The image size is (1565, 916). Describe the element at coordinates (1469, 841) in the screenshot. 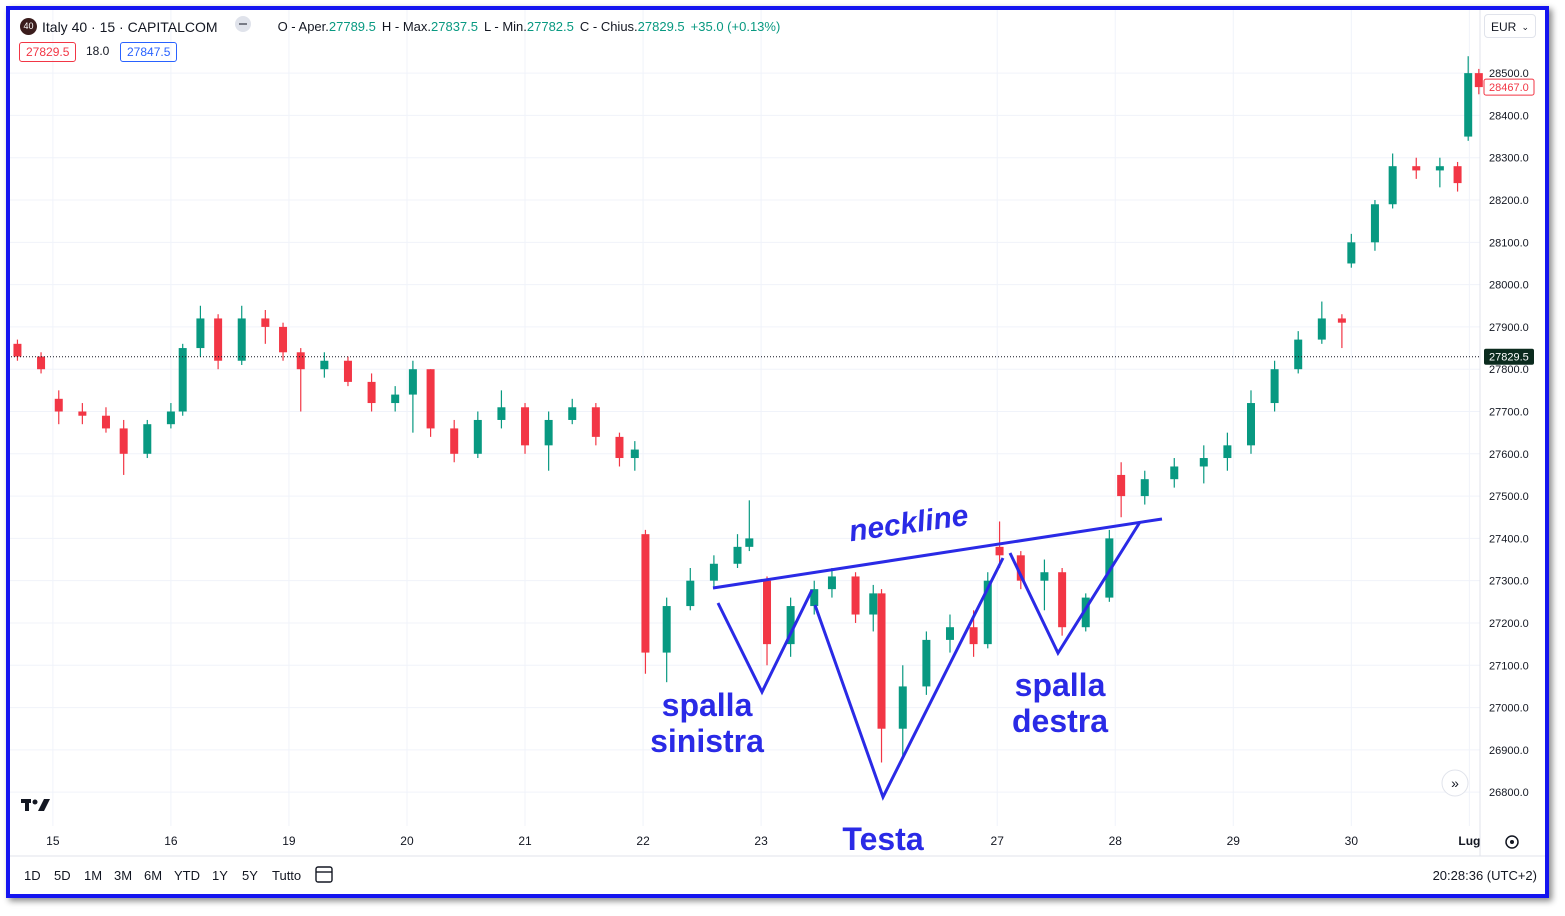

I see `x-tick-label: Lug` at that location.